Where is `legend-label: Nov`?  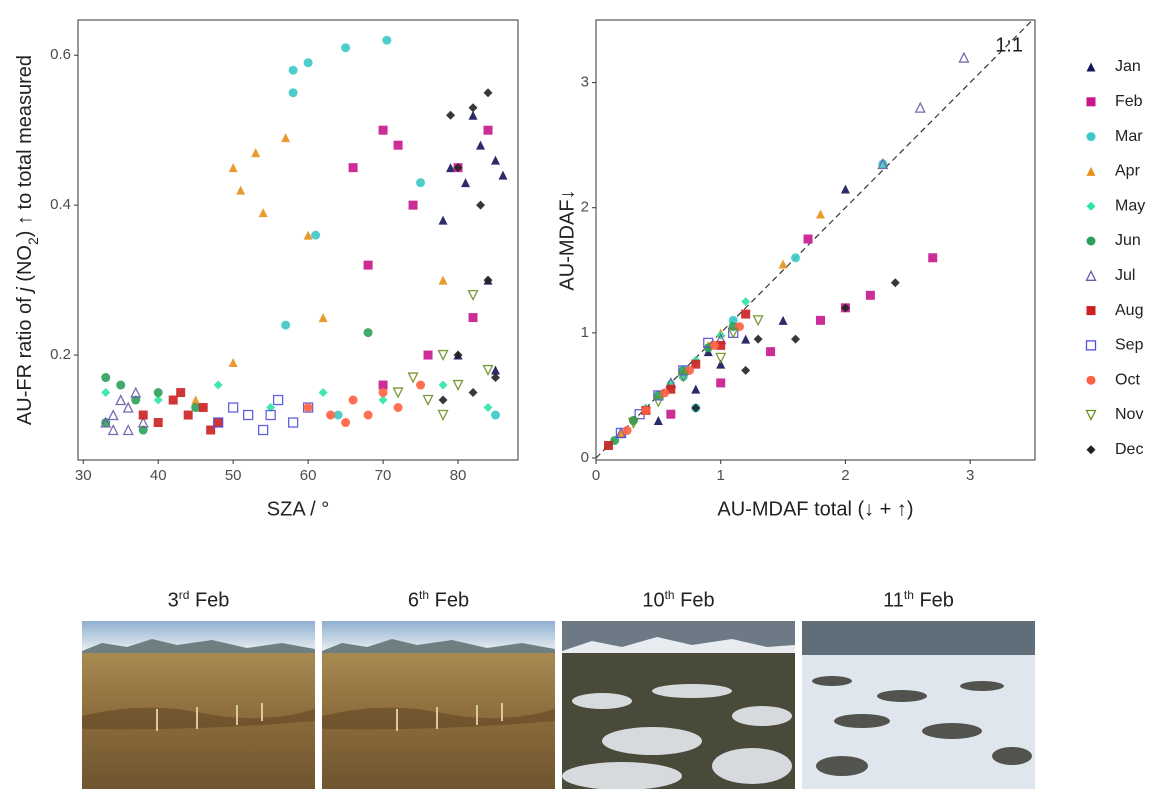 legend-label: Nov is located at coordinates (1129, 414).